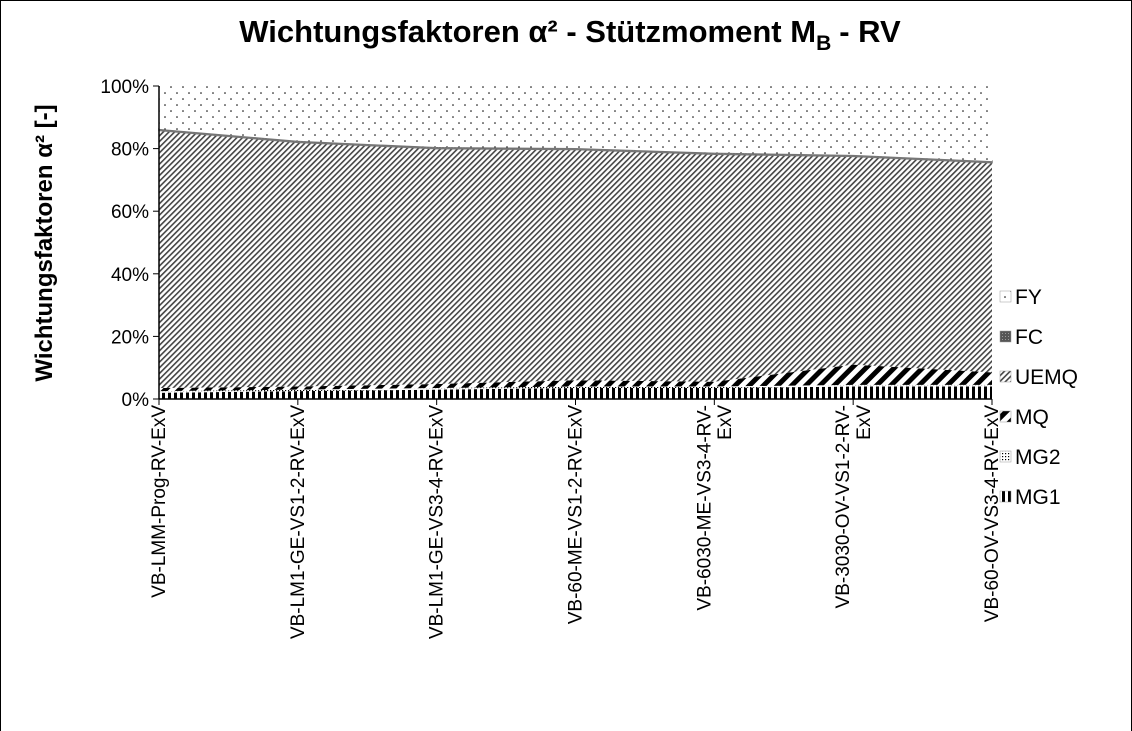  I want to click on x-tick-label: VB-6030-ME-VS3-4-RV-ExV, so click(715, 508).